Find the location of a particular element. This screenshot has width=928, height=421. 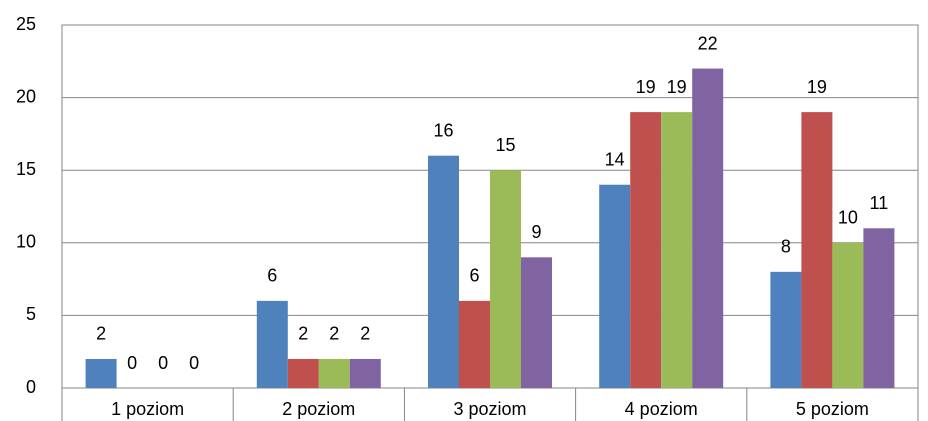

value-label: 11 is located at coordinates (879, 203).